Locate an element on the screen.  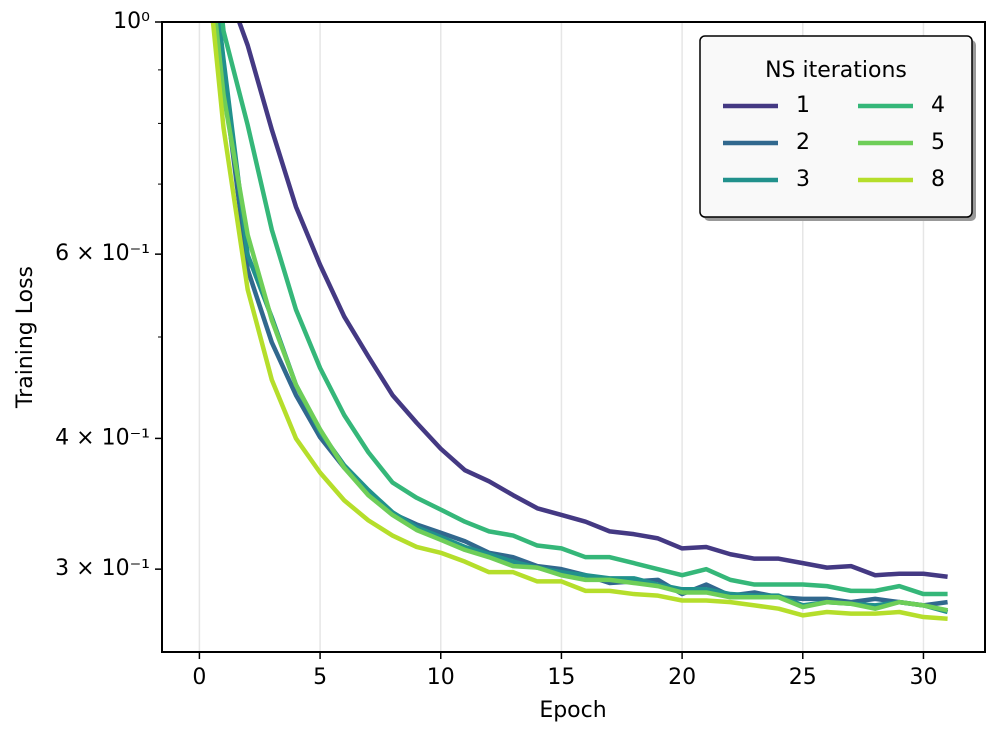
legend-label: 3 is located at coordinates (803, 179).